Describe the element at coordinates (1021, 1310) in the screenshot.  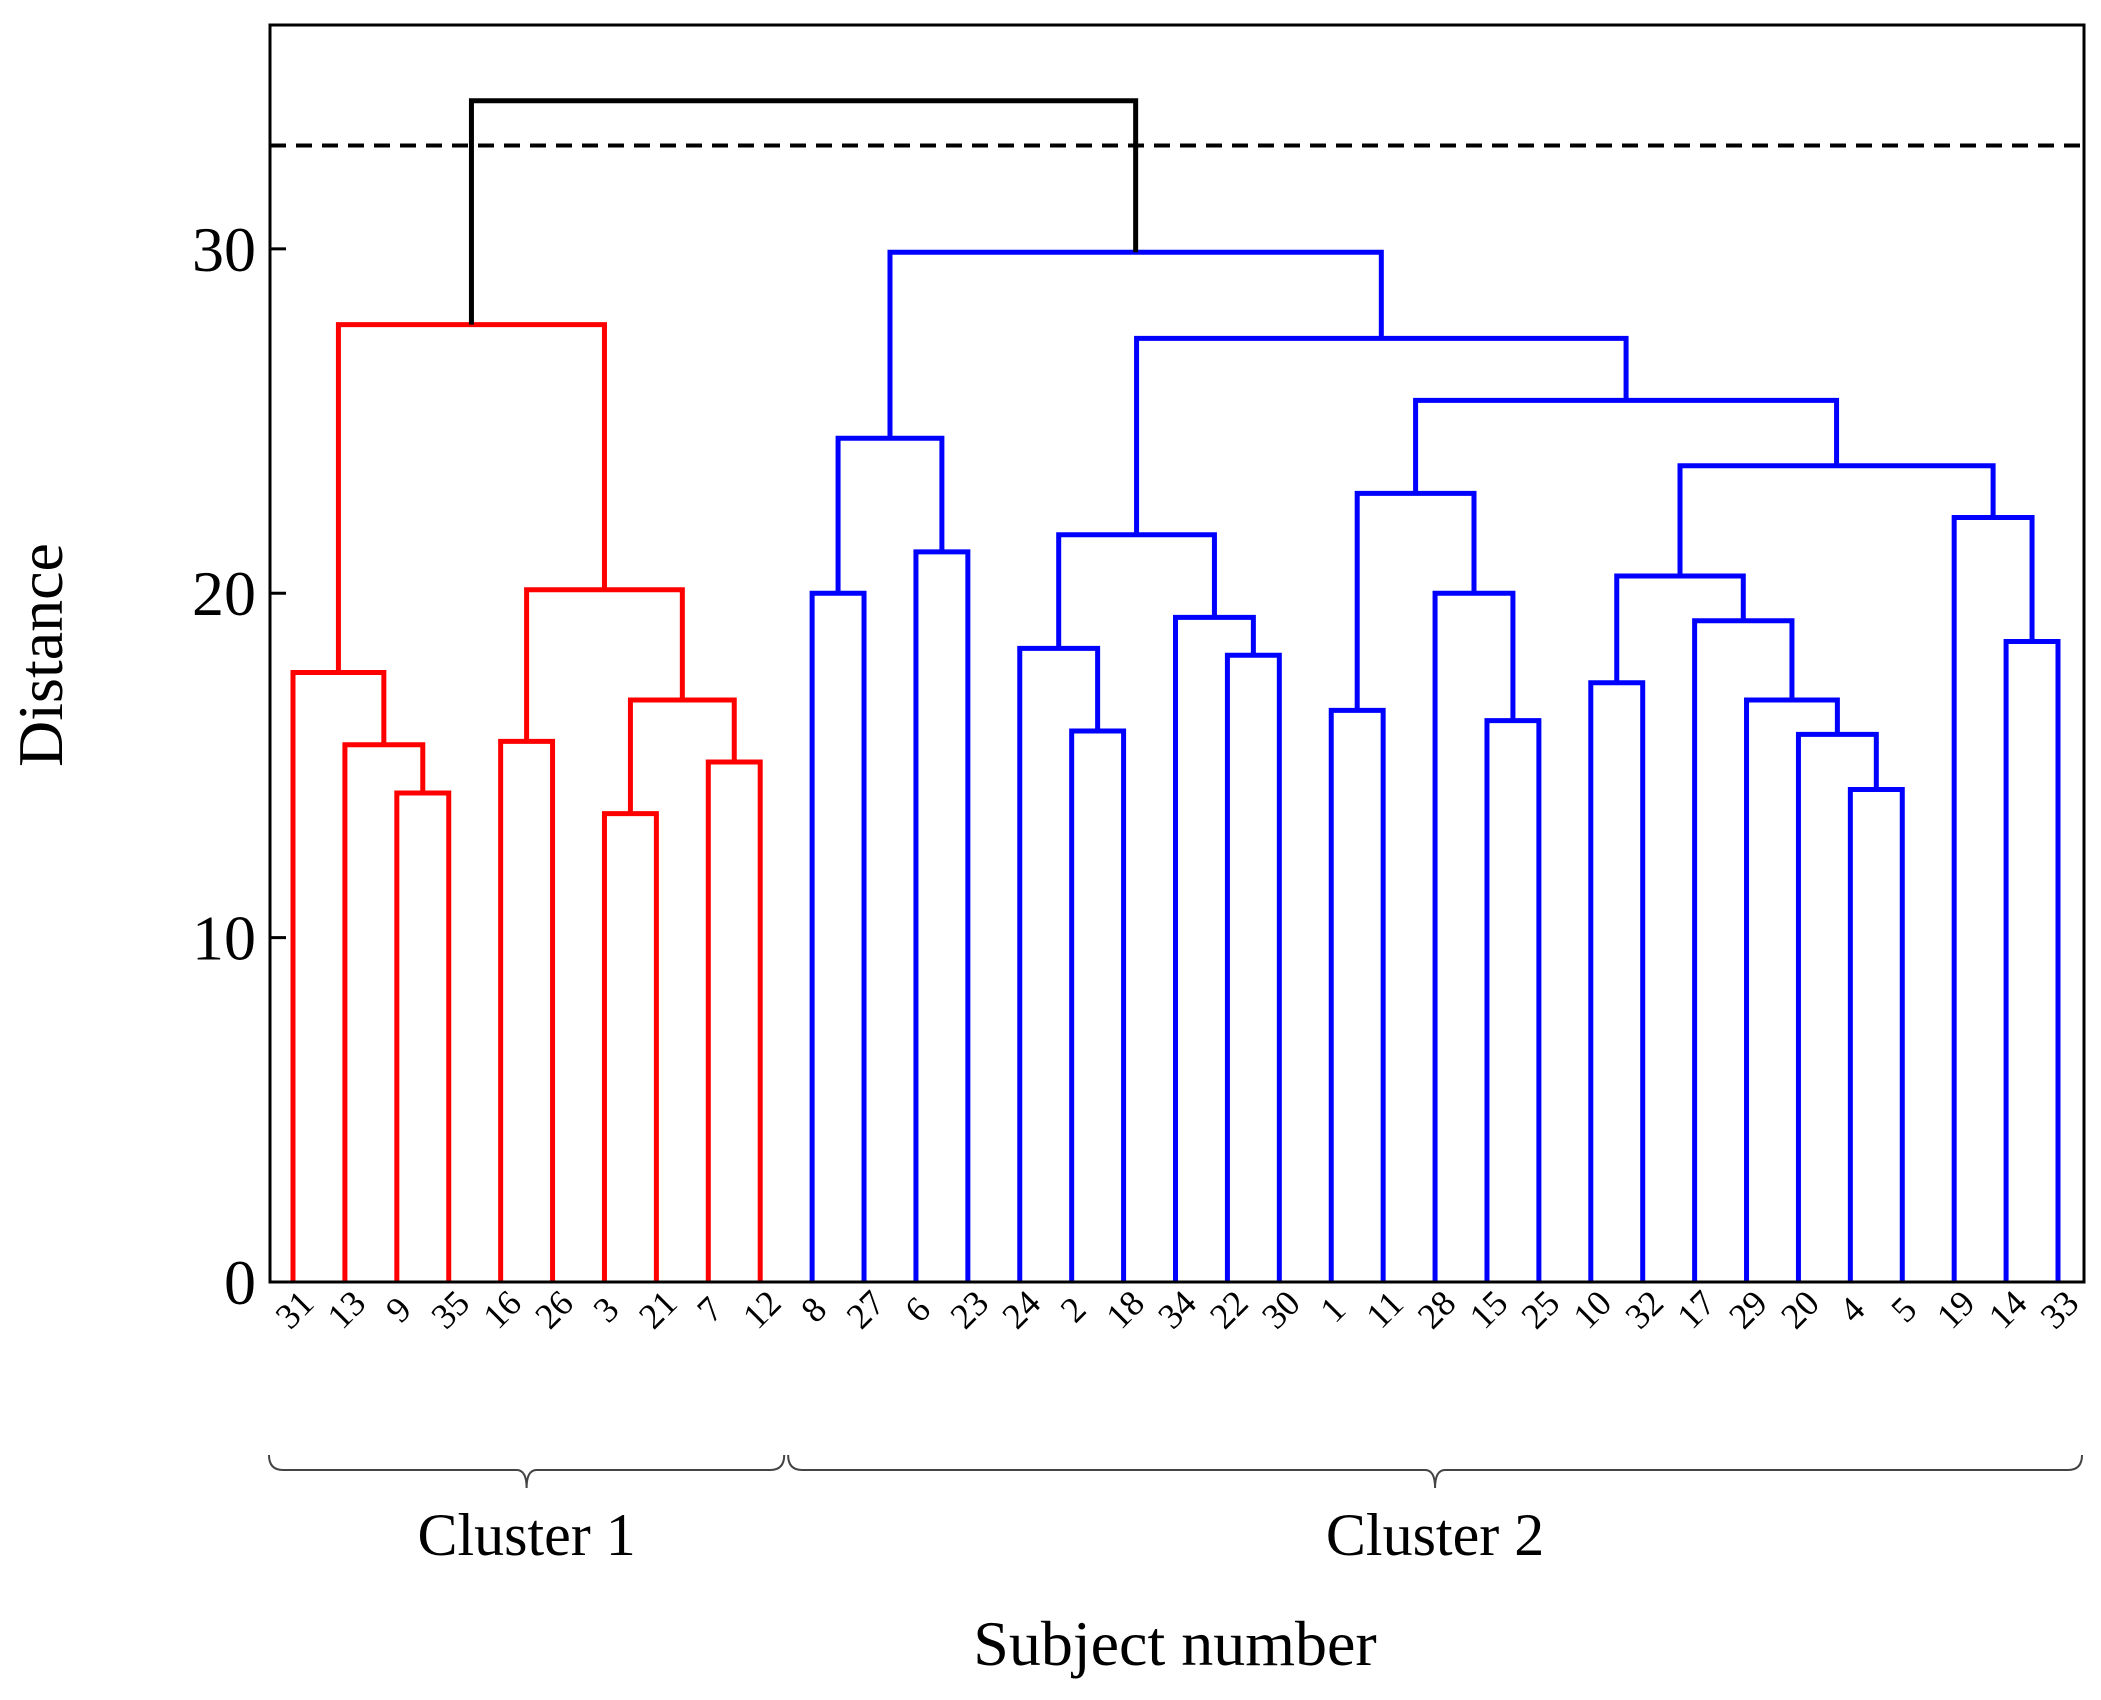
I see `leaf-label: 24` at that location.